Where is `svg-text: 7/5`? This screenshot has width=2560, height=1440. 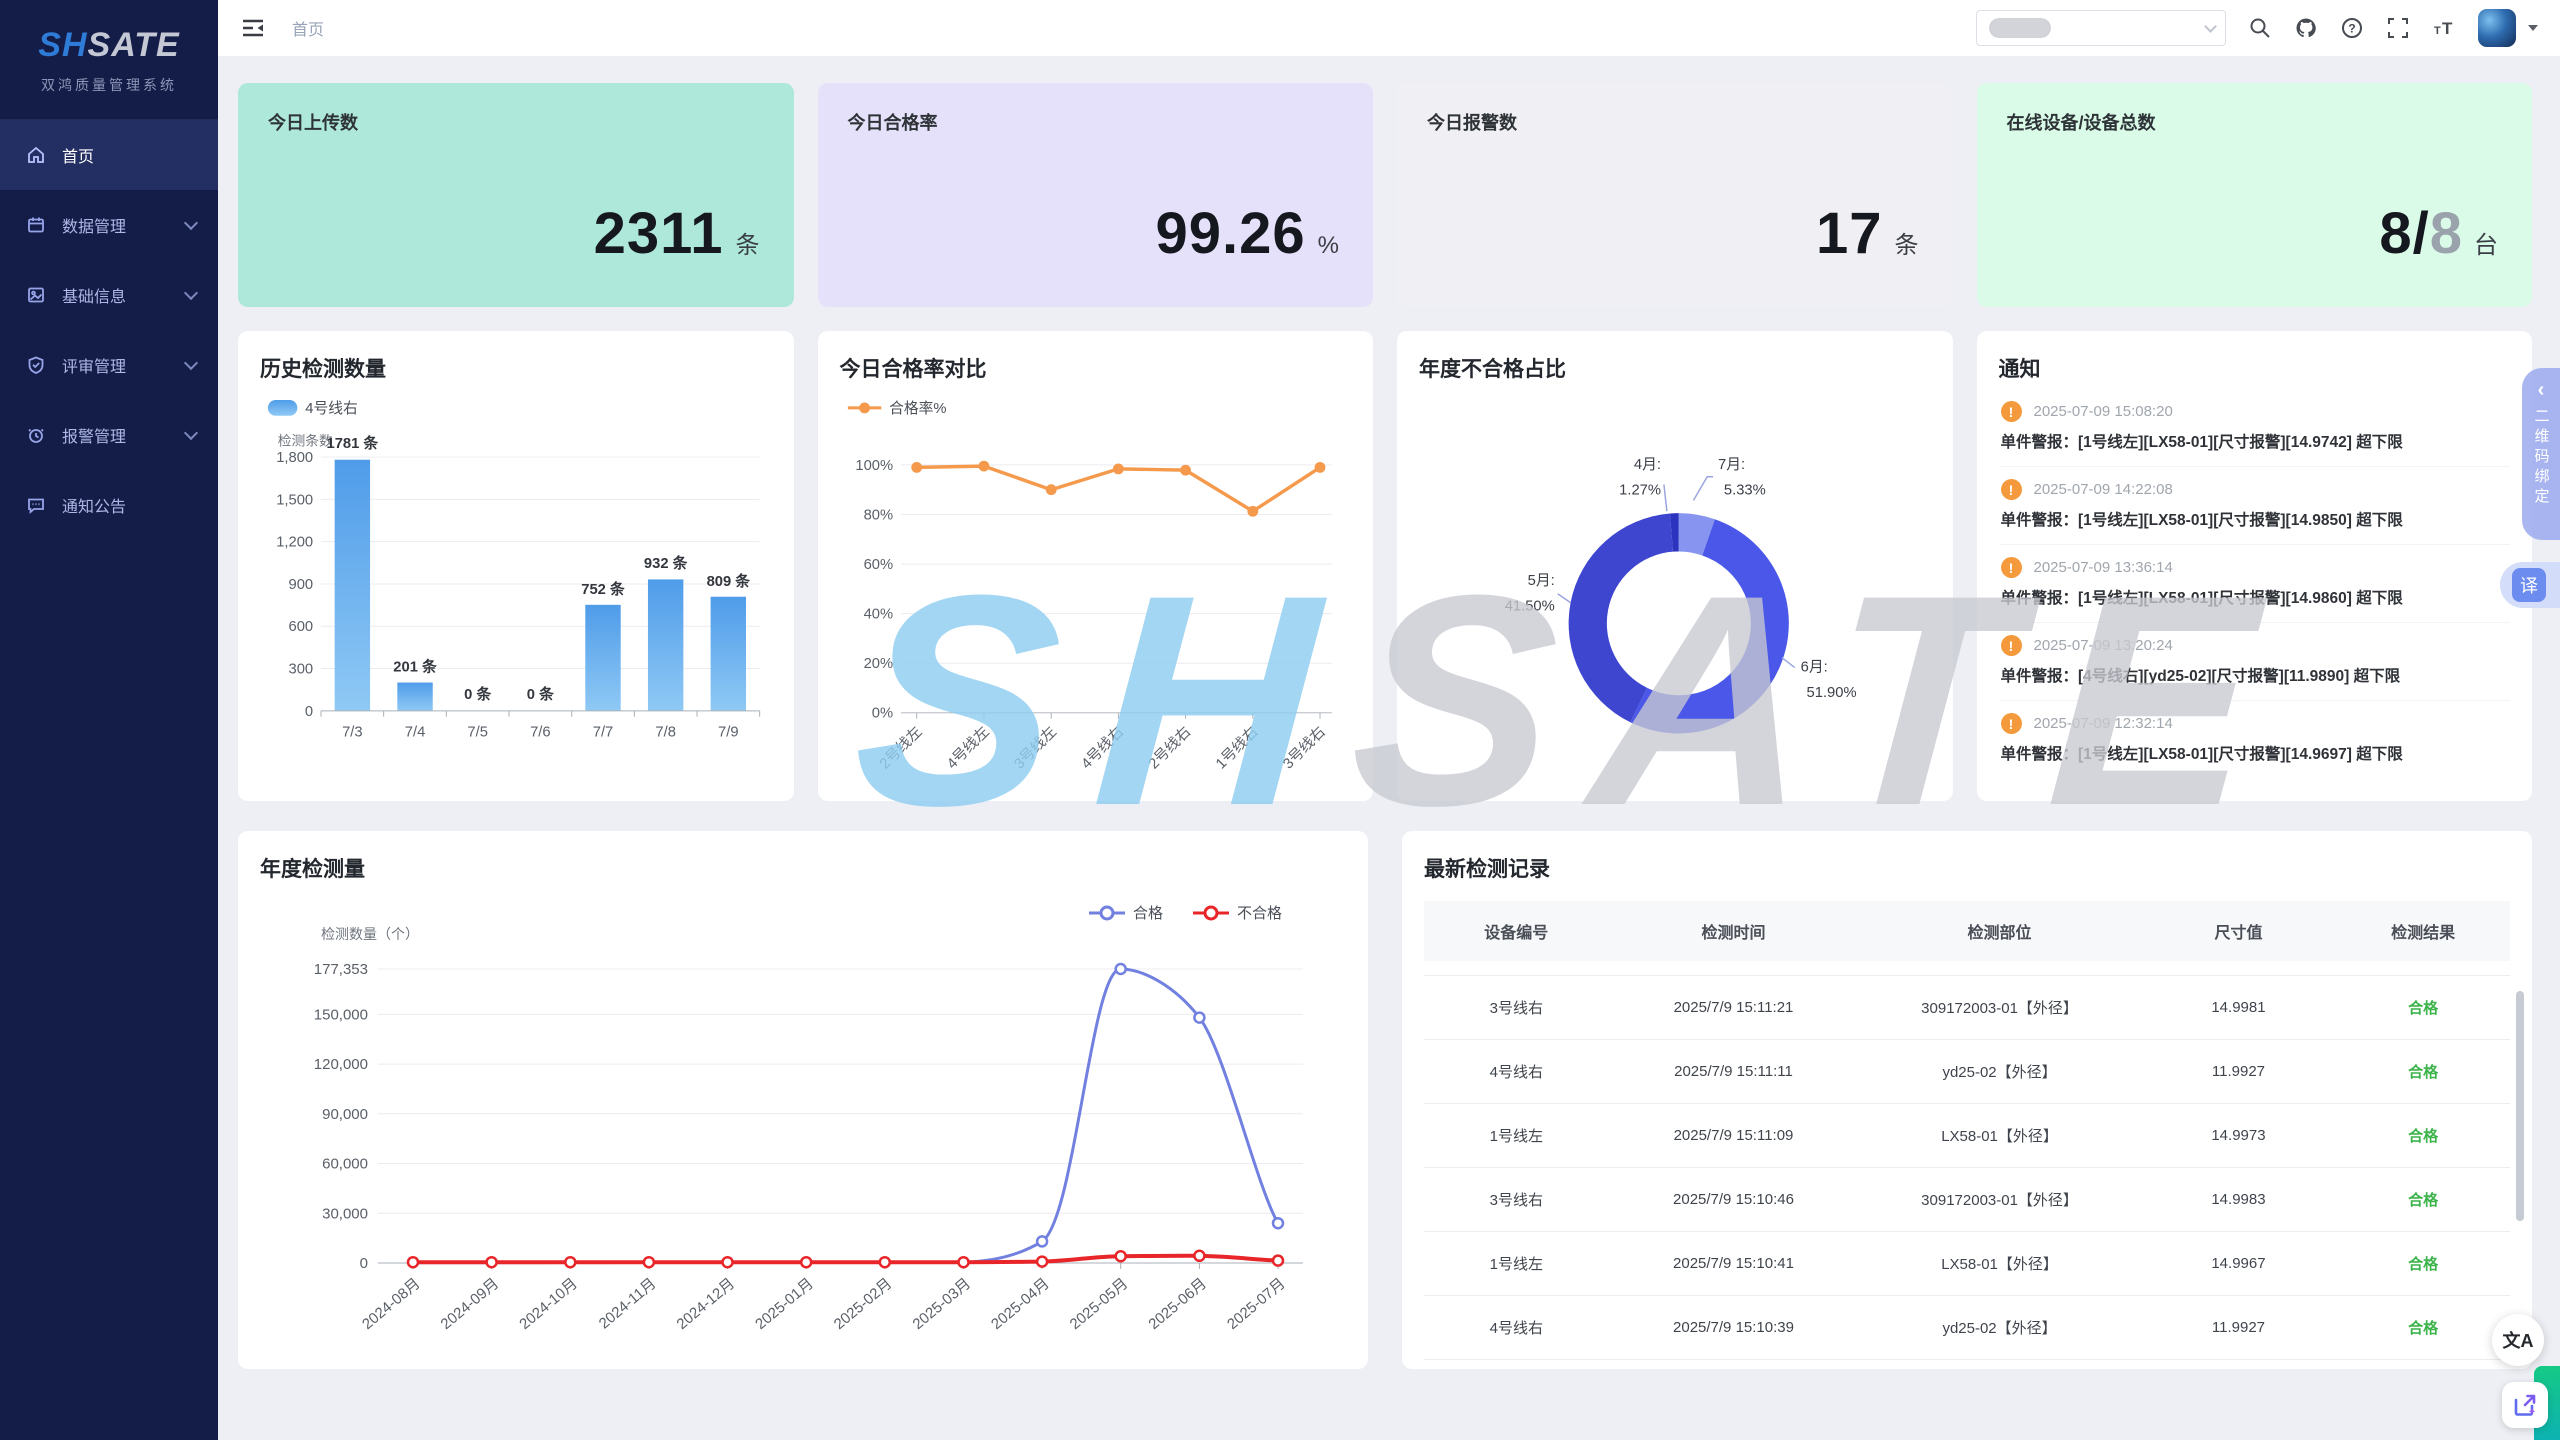
svg-text: 7/5 is located at coordinates (477, 732).